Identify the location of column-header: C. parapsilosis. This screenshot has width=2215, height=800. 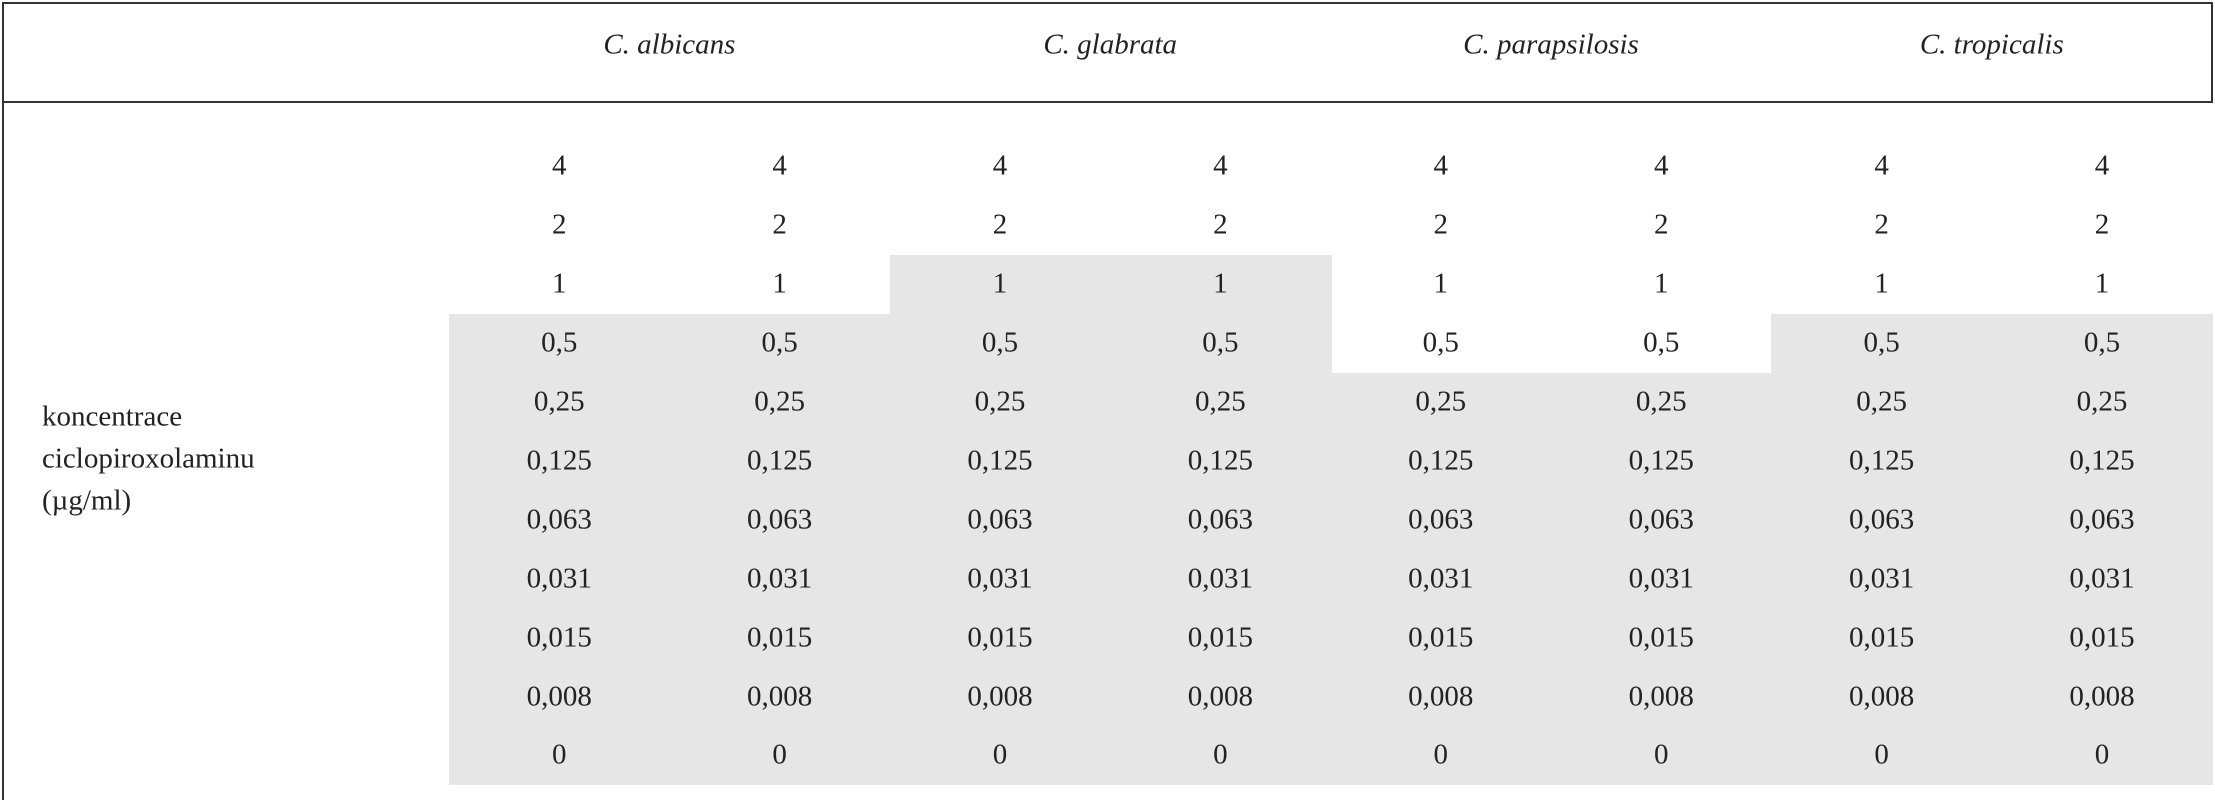
(1551, 44).